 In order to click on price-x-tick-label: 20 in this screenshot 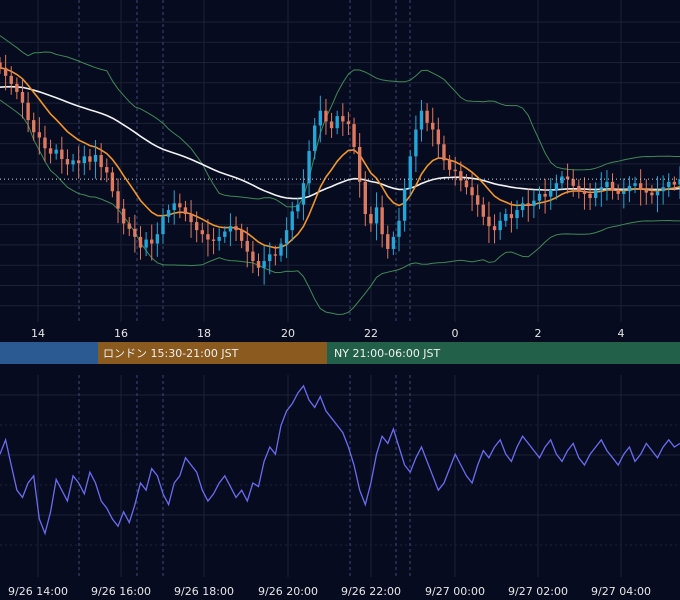, I will do `click(288, 333)`.